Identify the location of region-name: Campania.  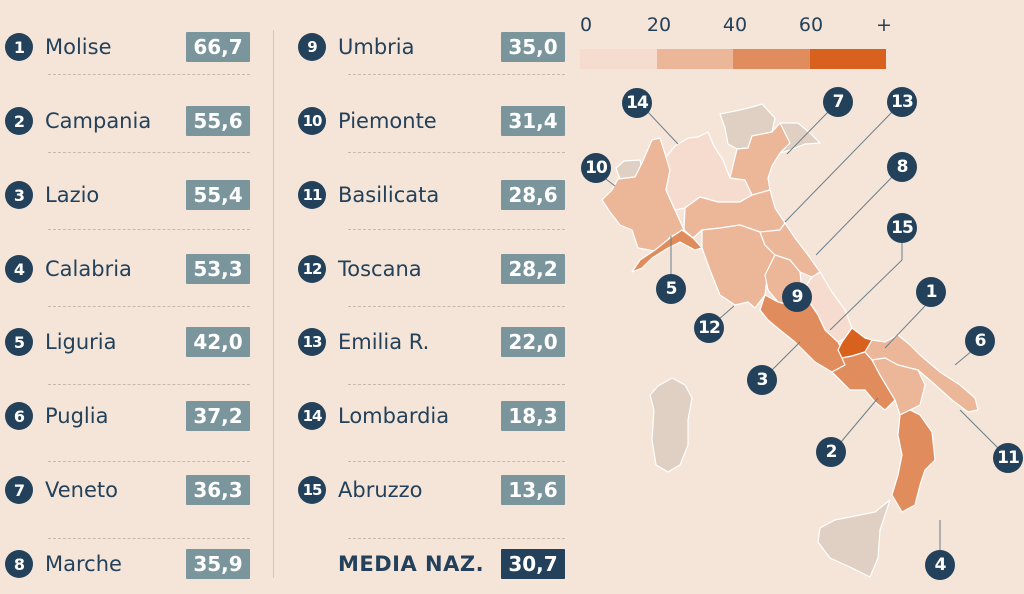
(98, 121).